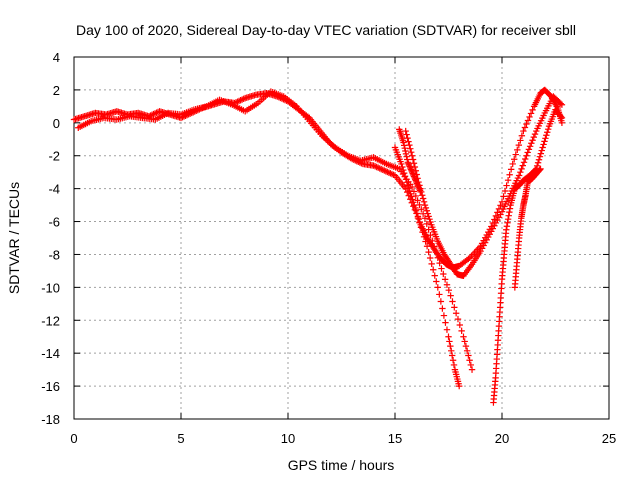  I want to click on y-tick-label: -10, so click(50, 287).